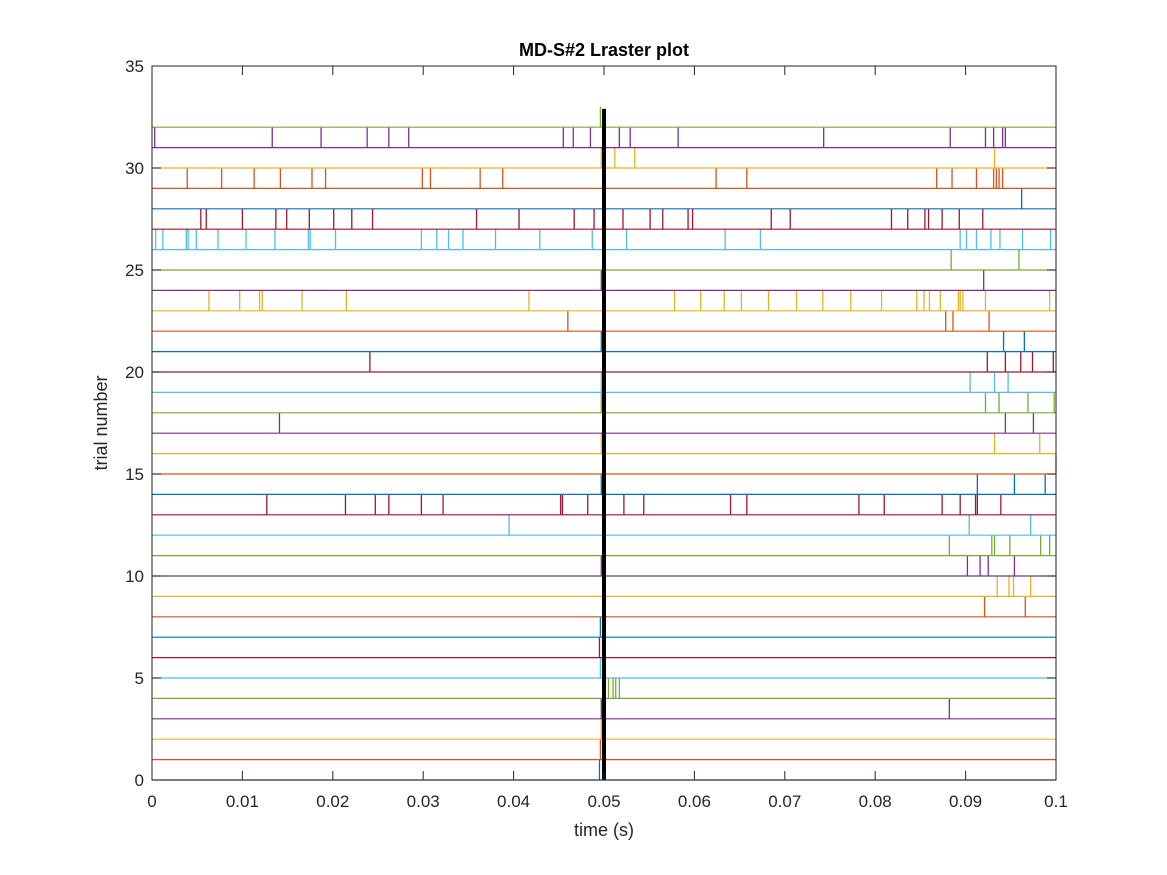  What do you see at coordinates (604, 830) in the screenshot?
I see `x-axis-label: time (s)` at bounding box center [604, 830].